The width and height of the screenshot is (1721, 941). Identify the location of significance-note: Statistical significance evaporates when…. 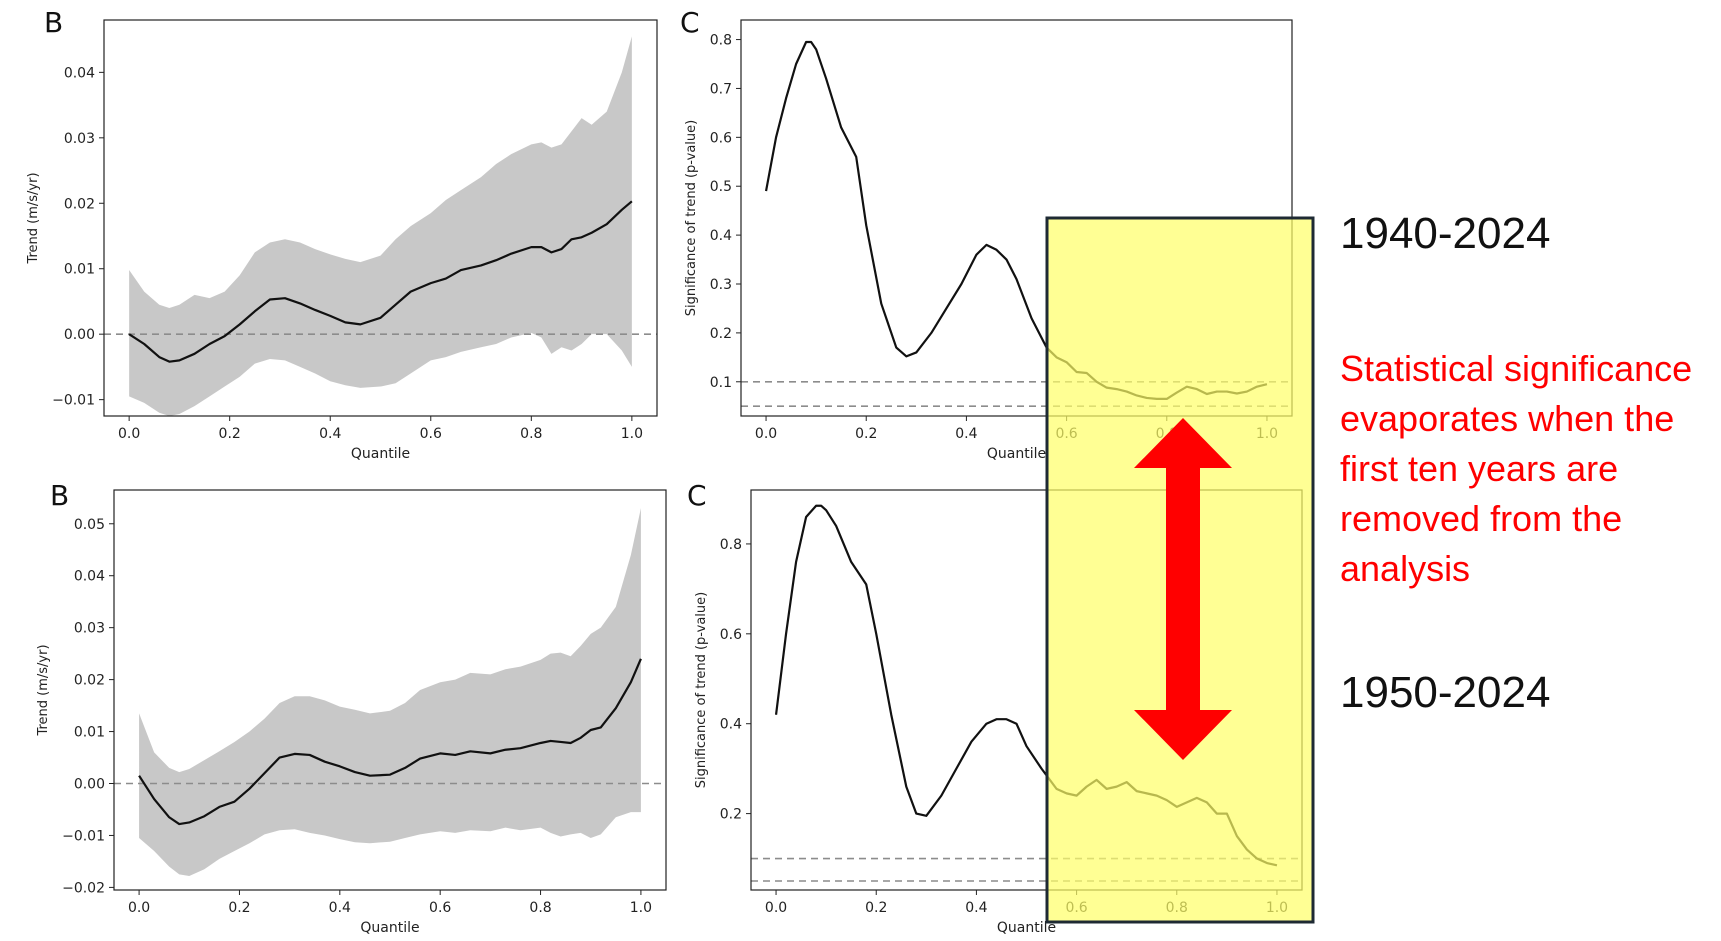
(1530, 469).